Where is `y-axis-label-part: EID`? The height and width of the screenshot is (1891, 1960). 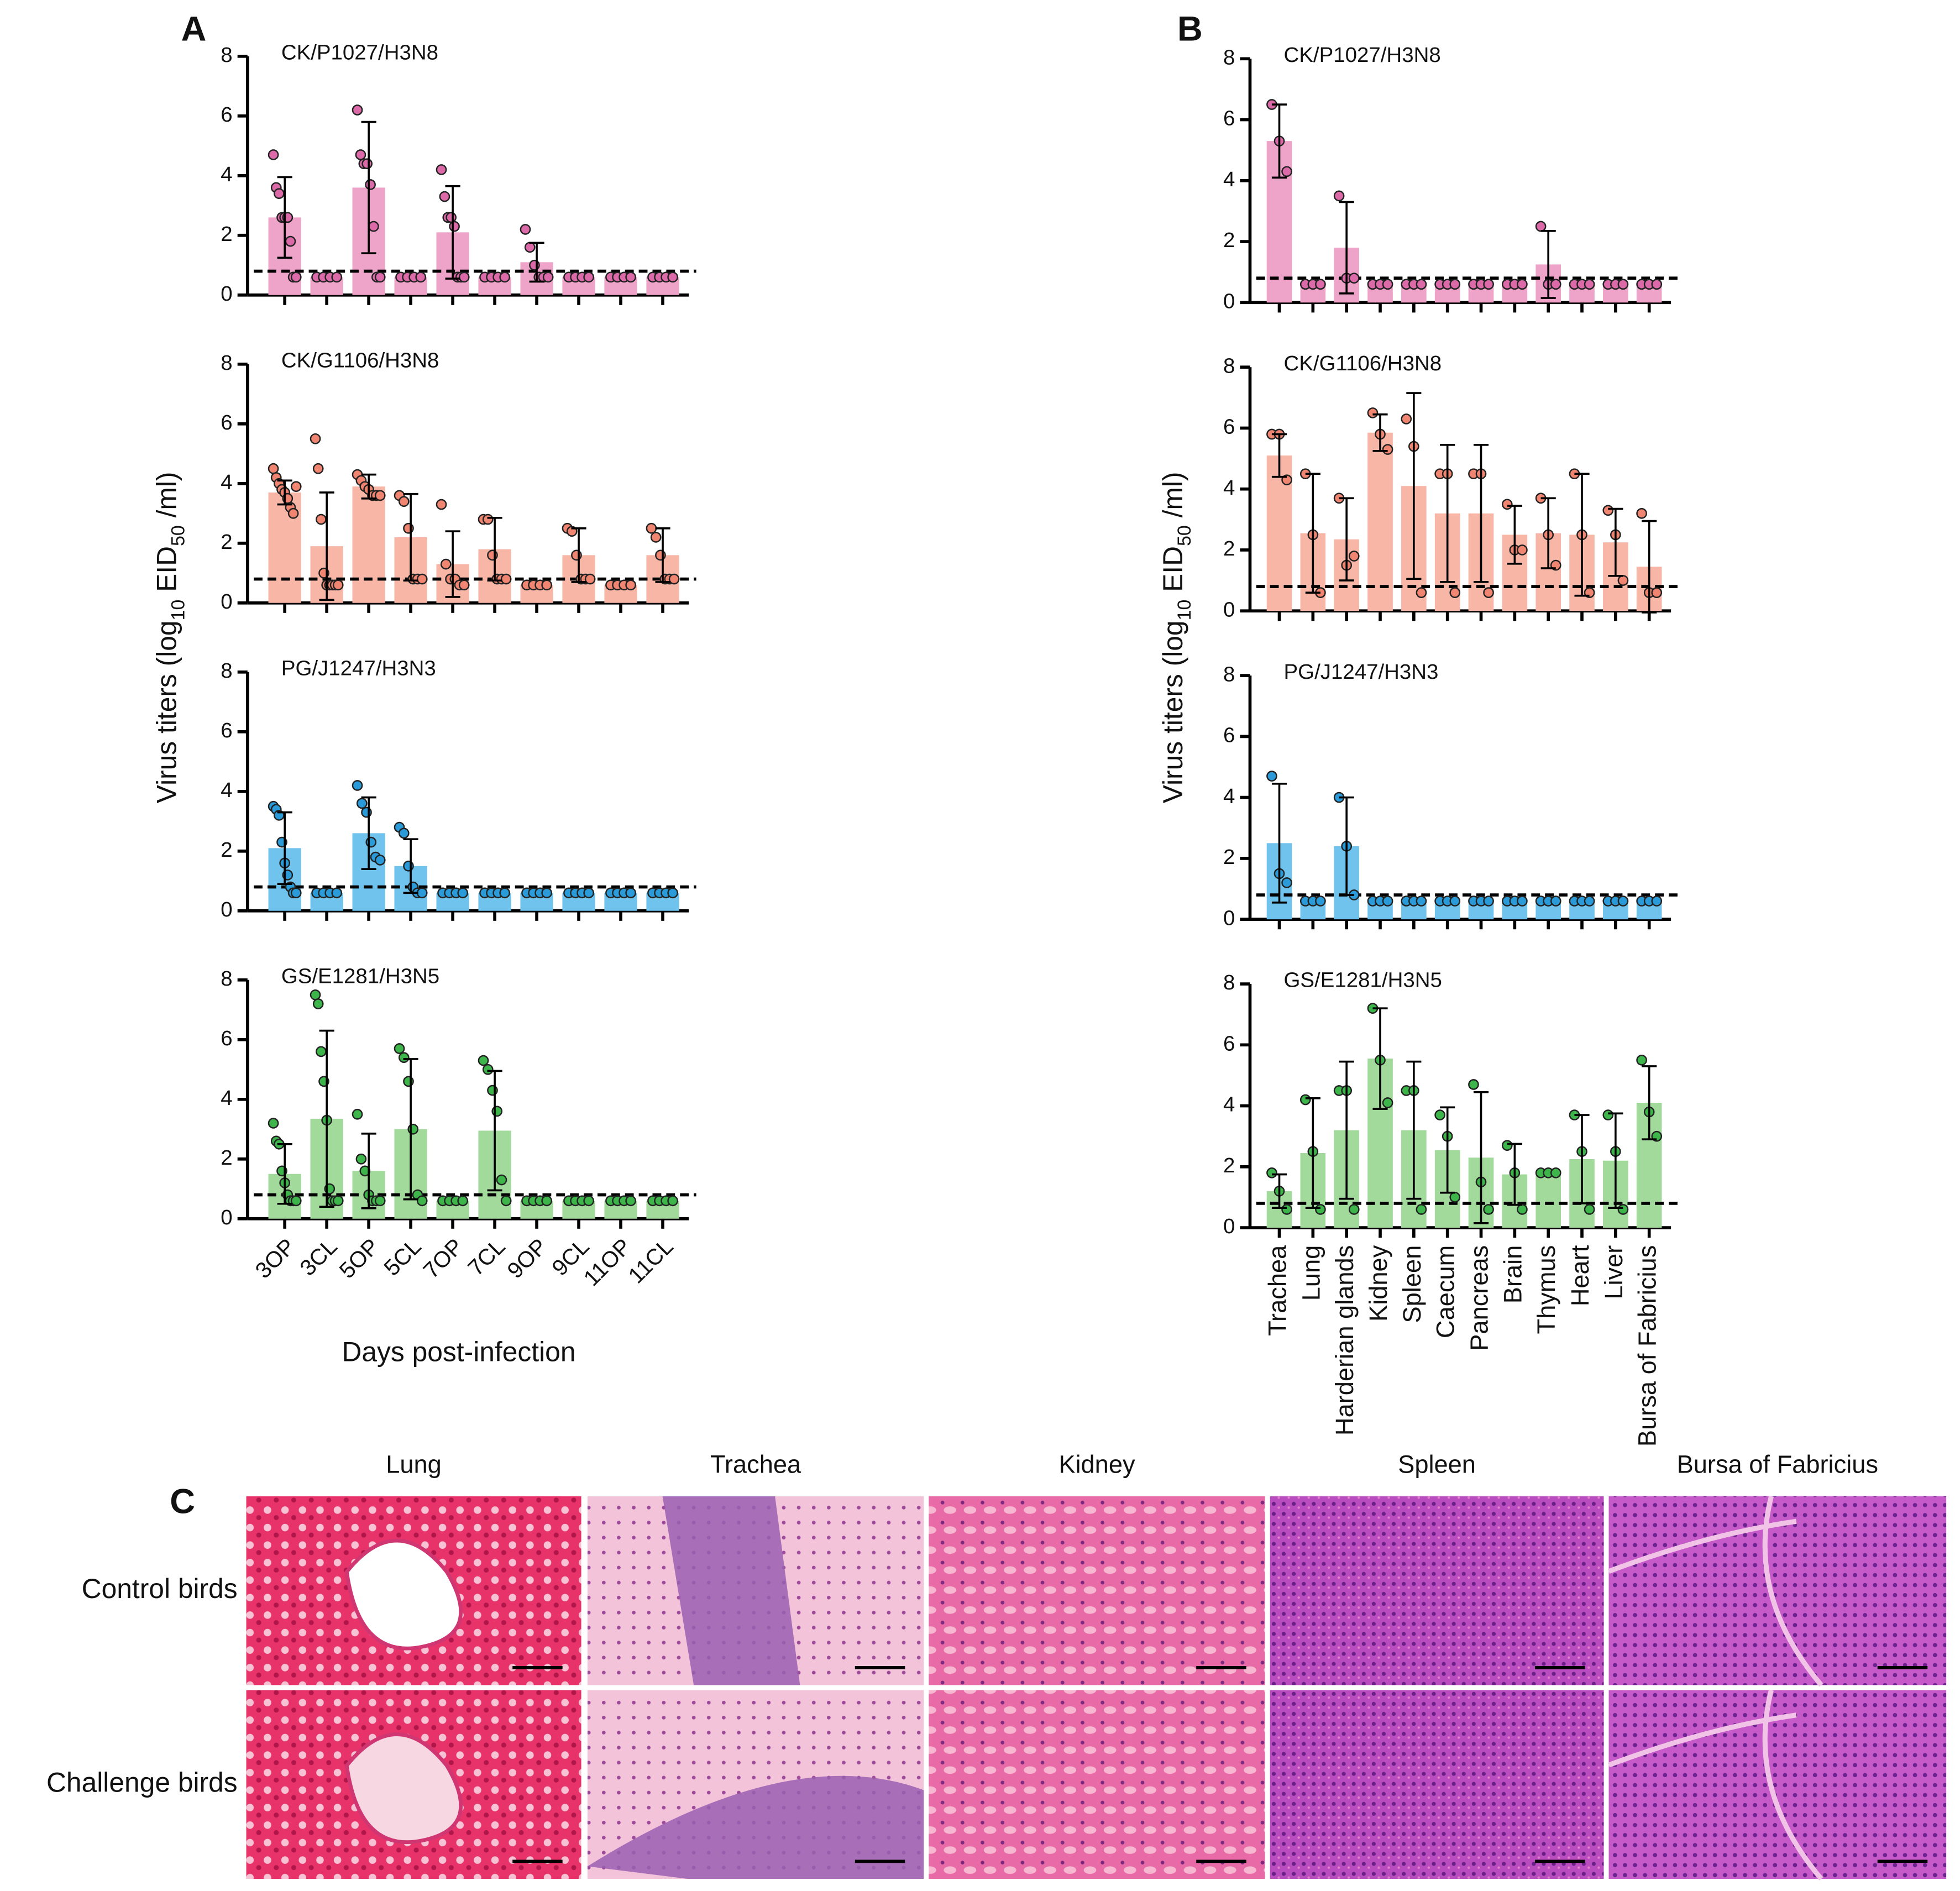
y-axis-label-part: EID is located at coordinates (166, 573).